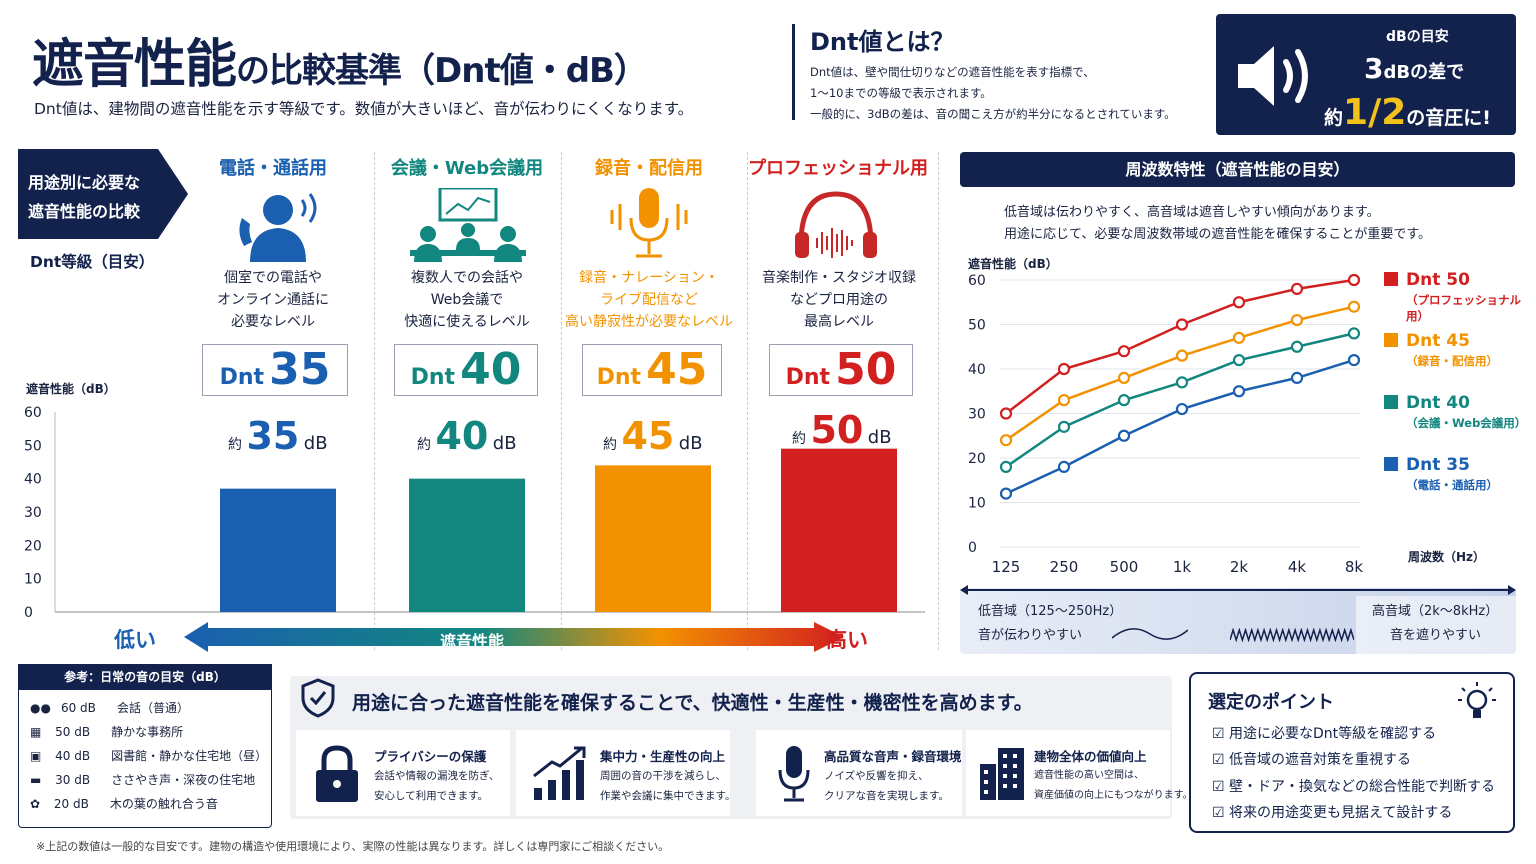  Describe the element at coordinates (33, 480) in the screenshot. I see `bar-y-tick: 40` at that location.